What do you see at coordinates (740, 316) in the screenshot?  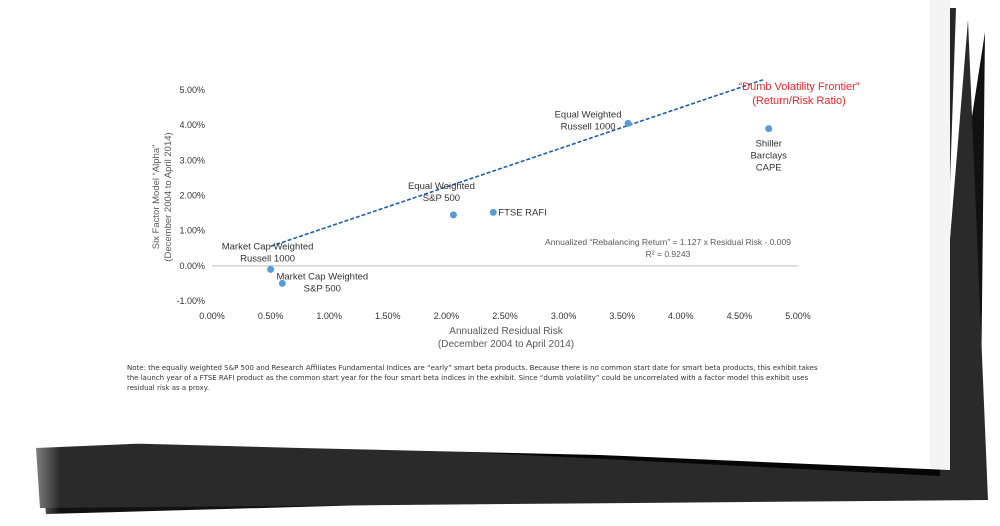 I see `x-tick-label: 4.50%` at bounding box center [740, 316].